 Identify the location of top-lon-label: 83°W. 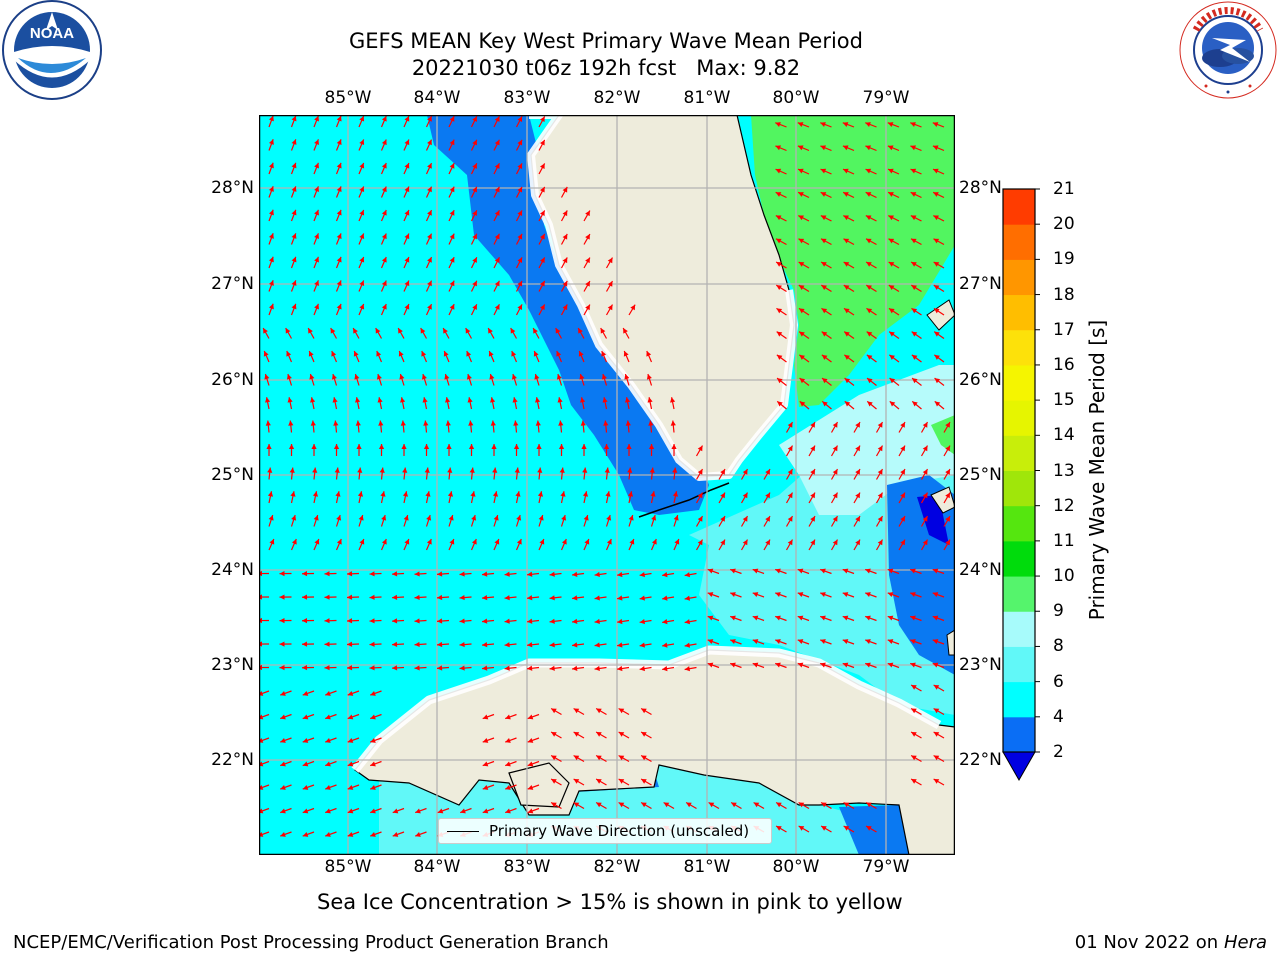
(527, 98).